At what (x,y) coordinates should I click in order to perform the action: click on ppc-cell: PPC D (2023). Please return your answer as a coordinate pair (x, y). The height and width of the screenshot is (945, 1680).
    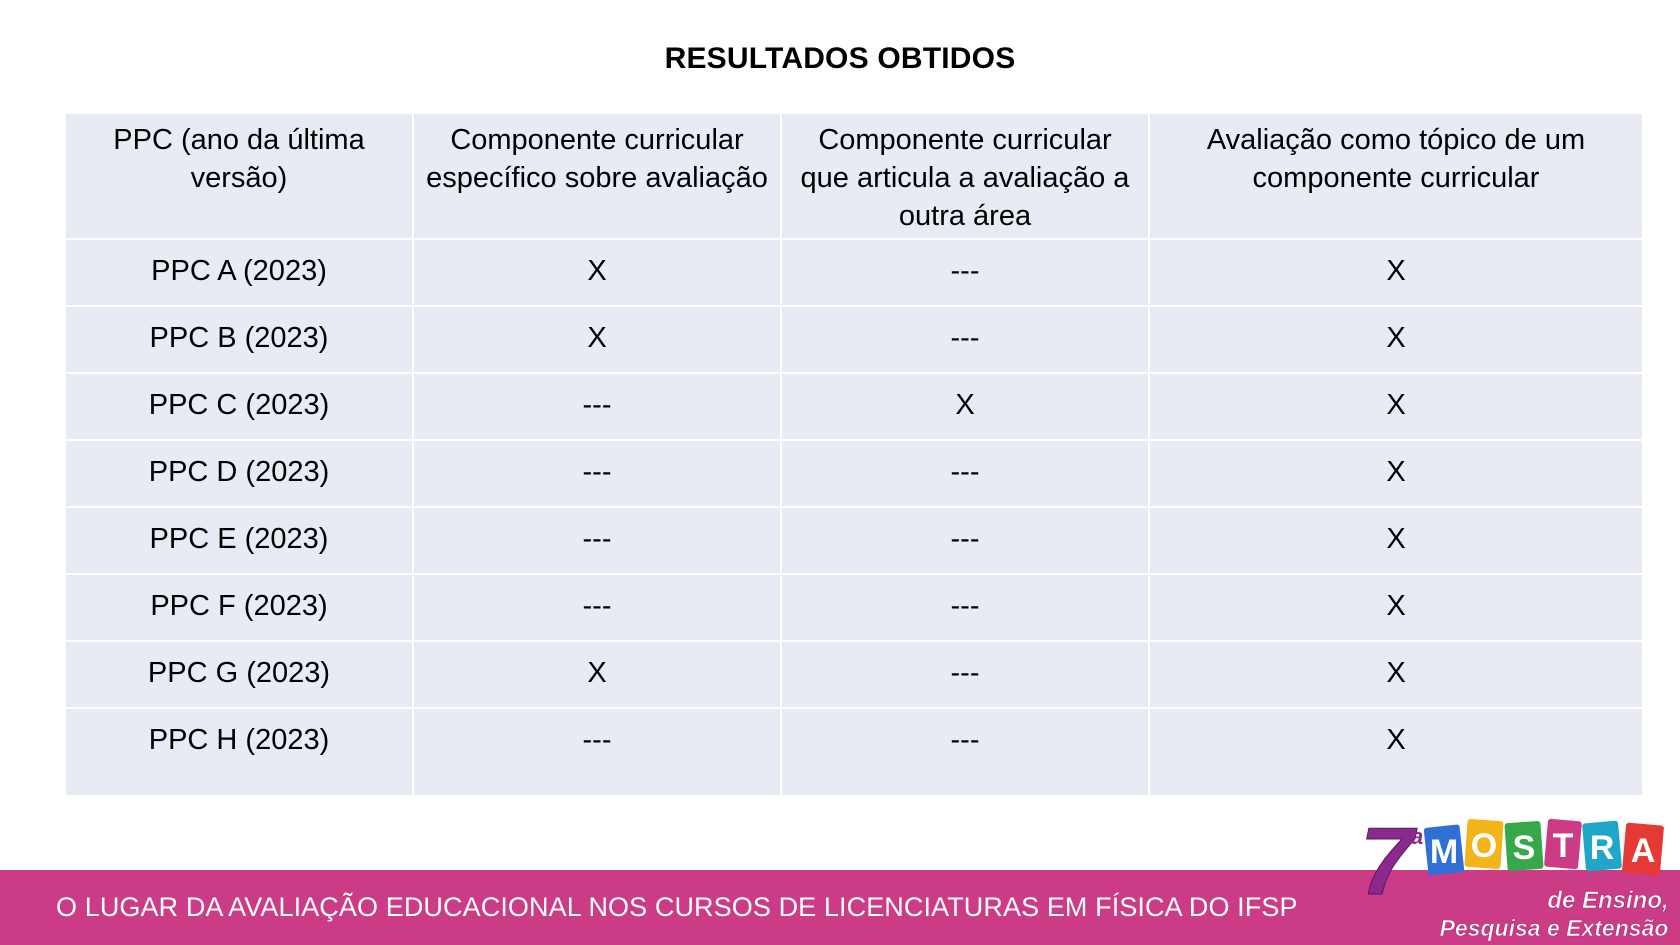
    Looking at the image, I should click on (239, 473).